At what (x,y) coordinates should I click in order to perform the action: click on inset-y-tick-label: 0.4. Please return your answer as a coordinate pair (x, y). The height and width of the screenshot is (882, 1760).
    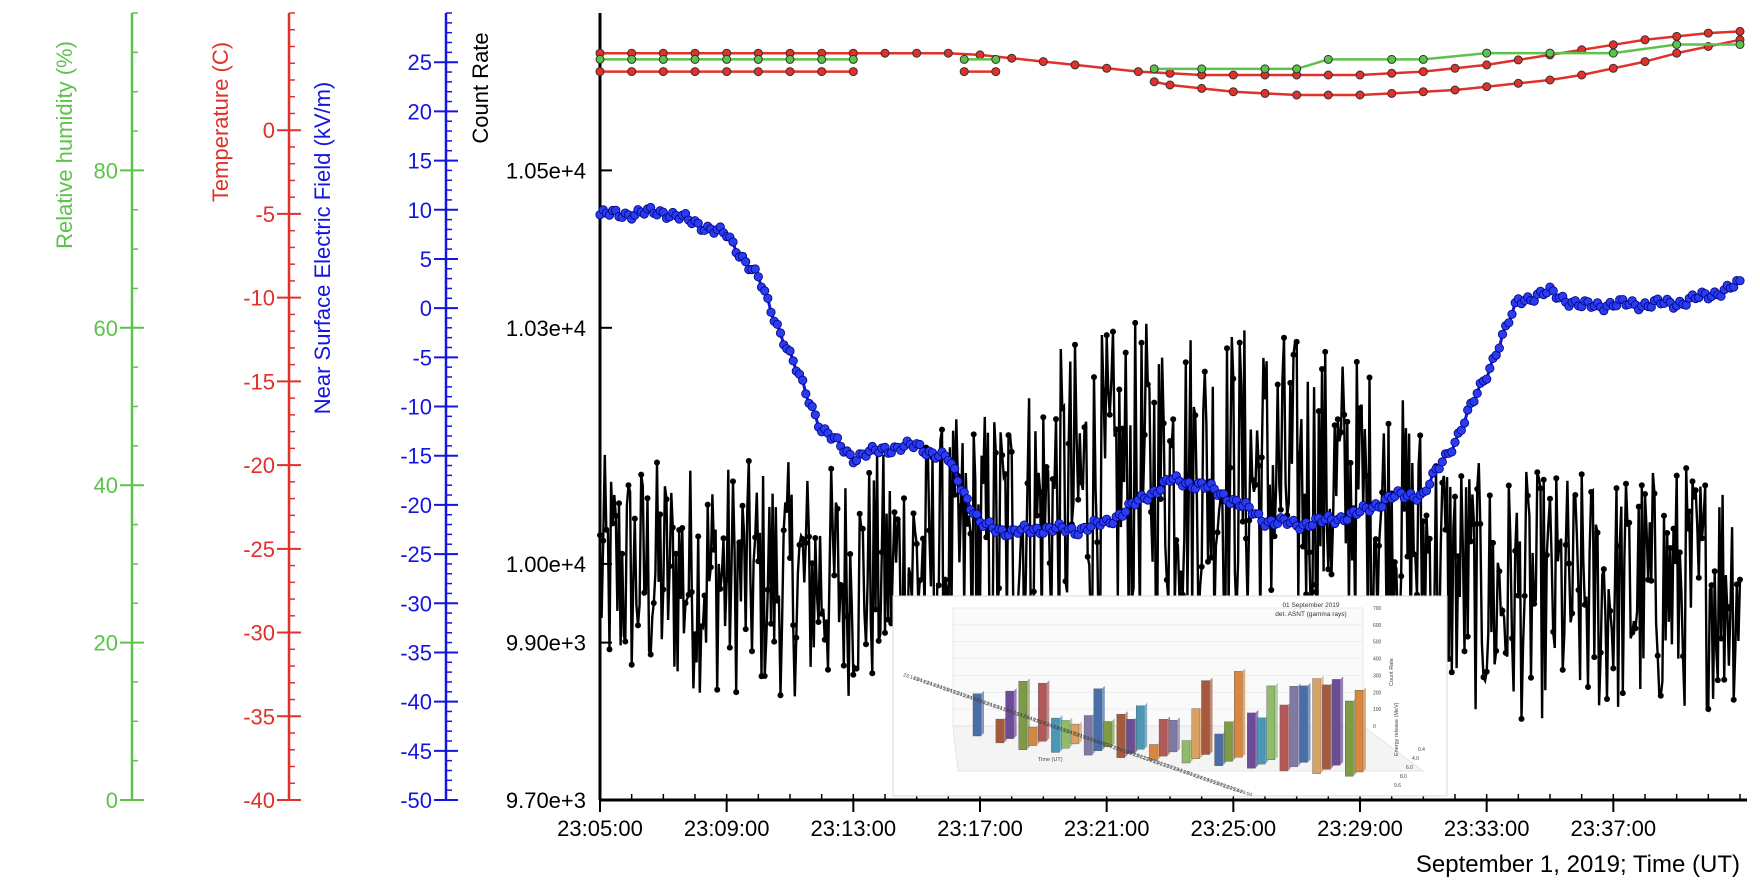
    Looking at the image, I should click on (1421, 750).